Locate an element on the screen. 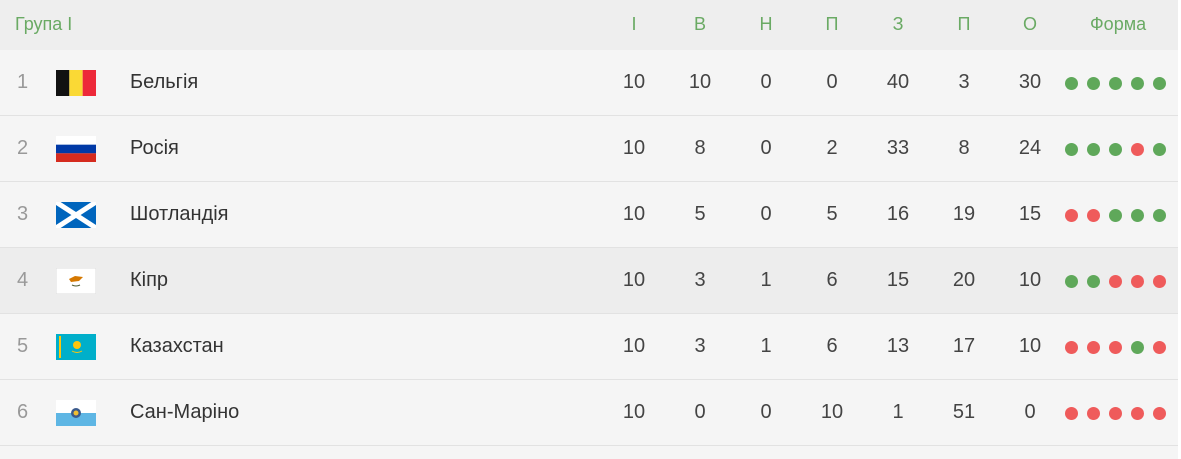 This screenshot has height=459, width=1181. stat-cell: 24 is located at coordinates (1030, 148).